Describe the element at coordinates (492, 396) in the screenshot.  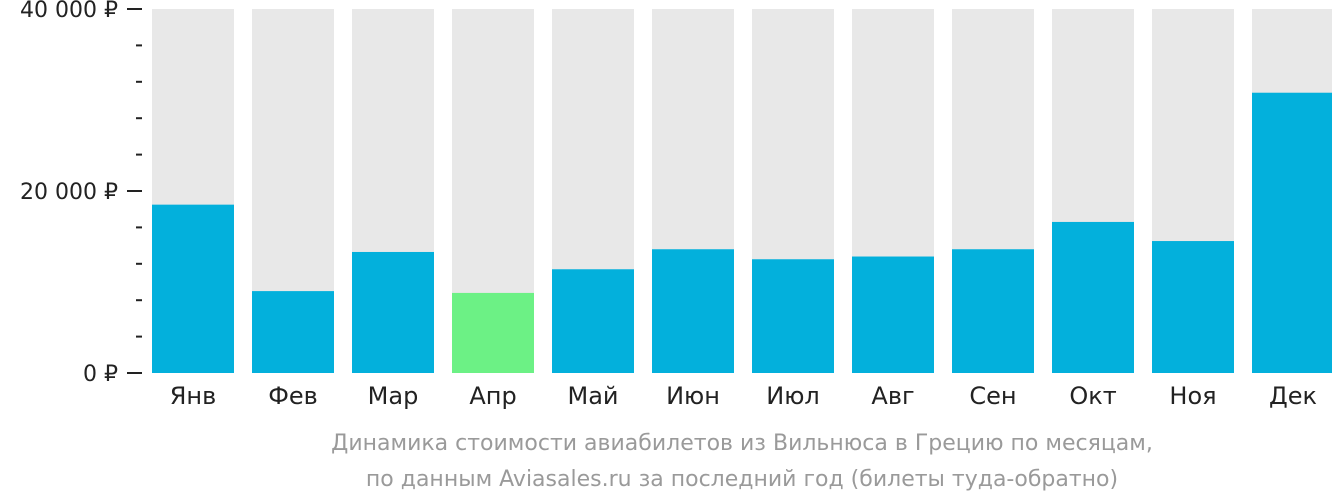
I see `x-tick-label-3: Апр` at that location.